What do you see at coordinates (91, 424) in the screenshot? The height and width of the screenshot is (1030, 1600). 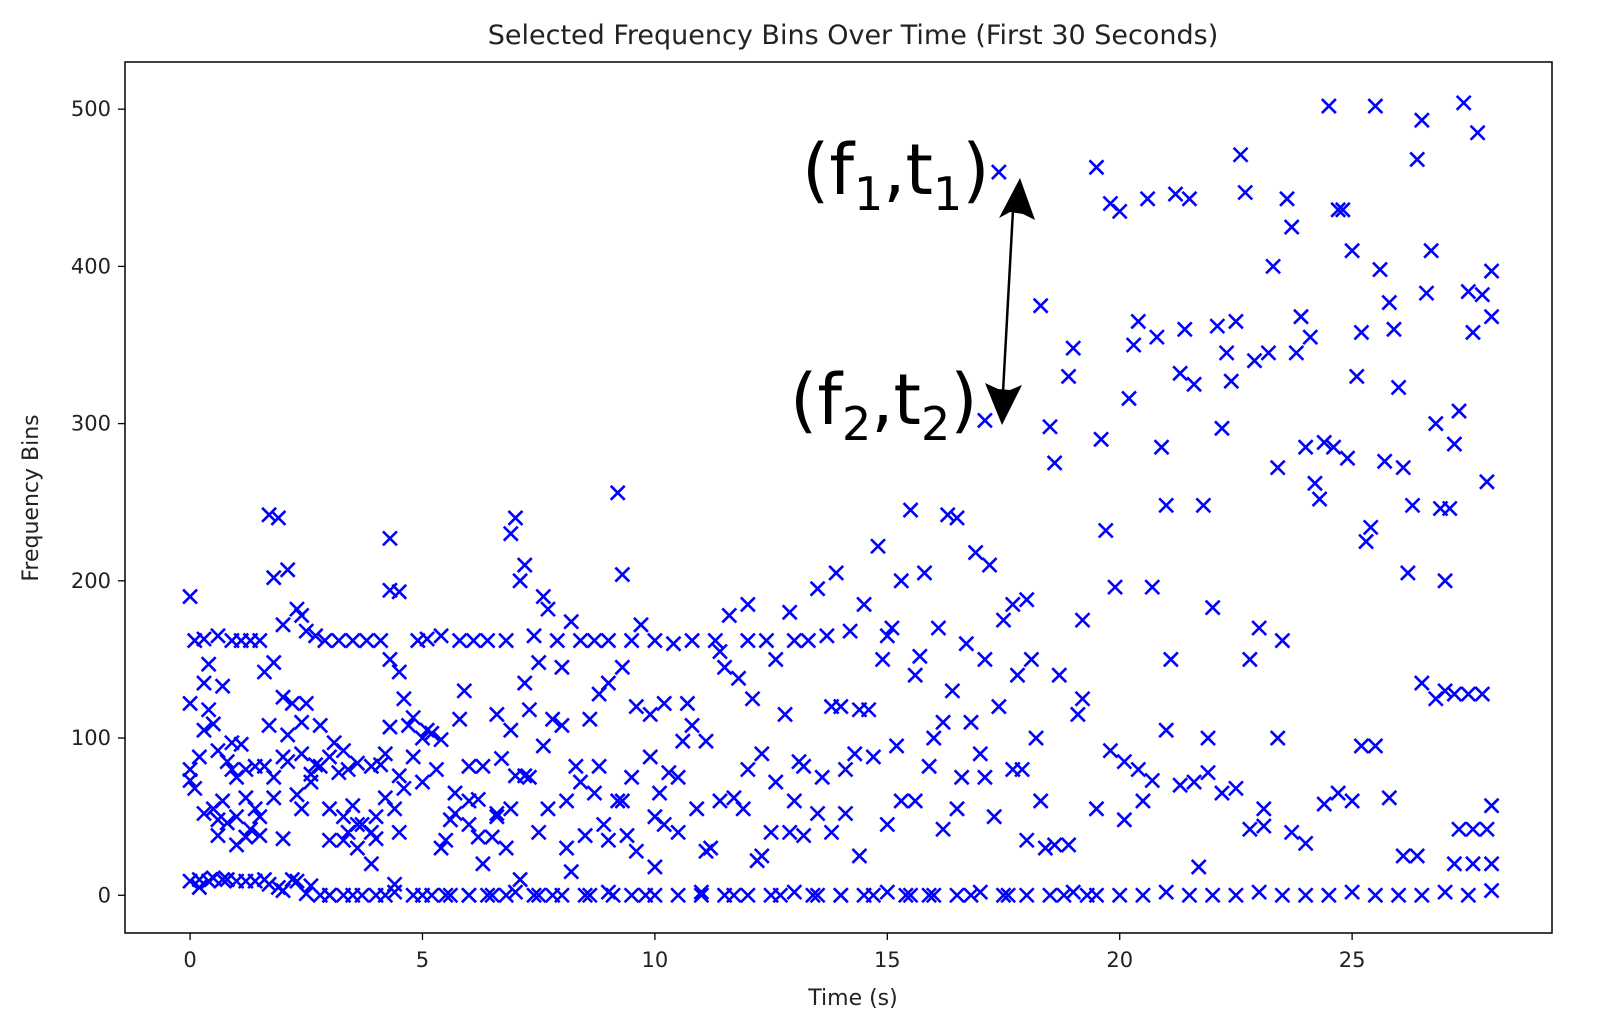 I see `y-tick-label: 300` at bounding box center [91, 424].